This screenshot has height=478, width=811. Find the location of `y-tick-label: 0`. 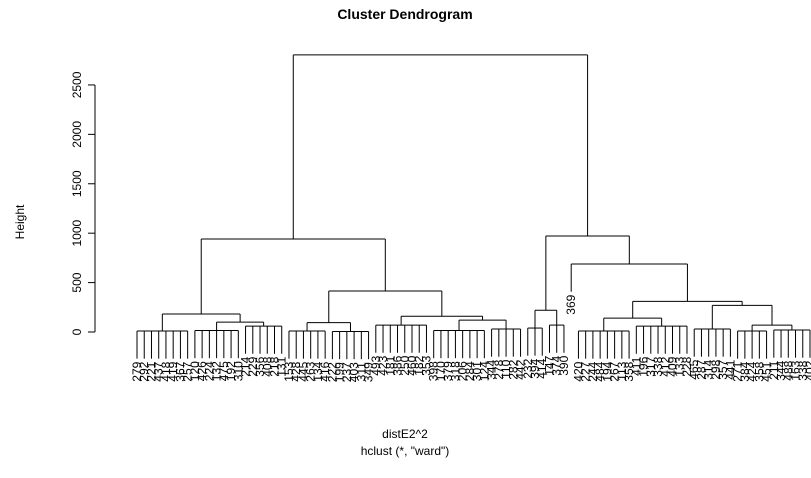

y-tick-label: 0 is located at coordinates (77, 331).